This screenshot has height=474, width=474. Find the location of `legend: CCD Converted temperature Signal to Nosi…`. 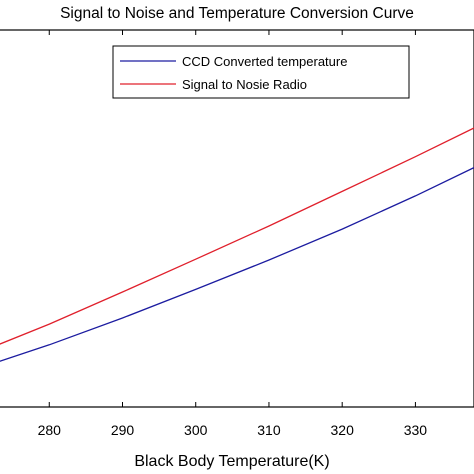

legend: CCD Converted temperature Signal to Nosi… is located at coordinates (261, 72).